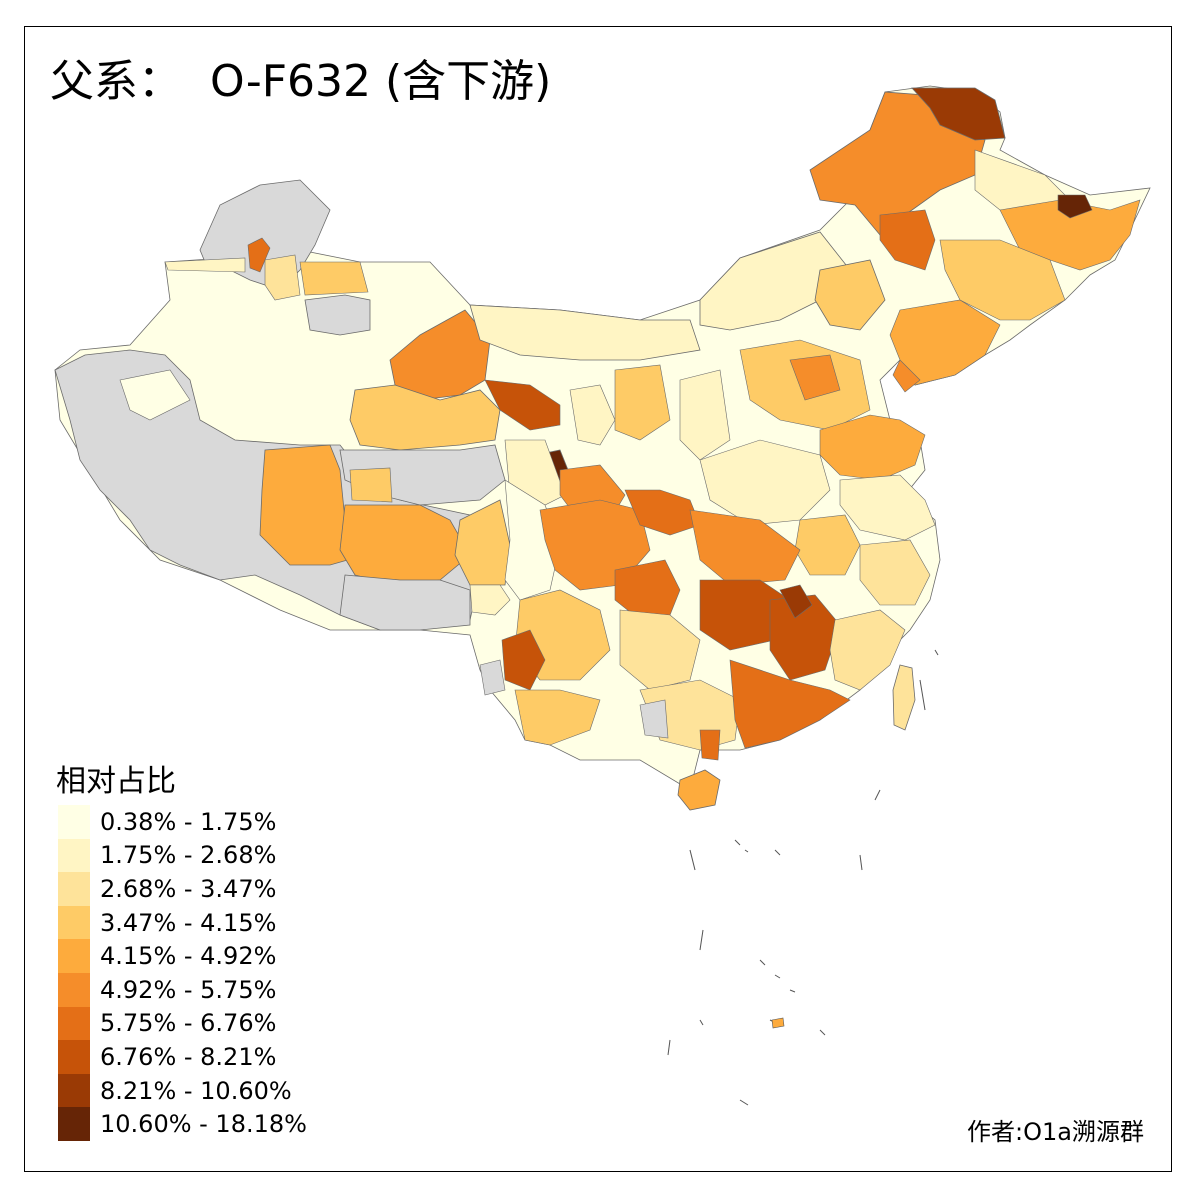 Image resolution: width=1200 pixels, height=1200 pixels. I want to click on island-highlight, so click(778, 1023).